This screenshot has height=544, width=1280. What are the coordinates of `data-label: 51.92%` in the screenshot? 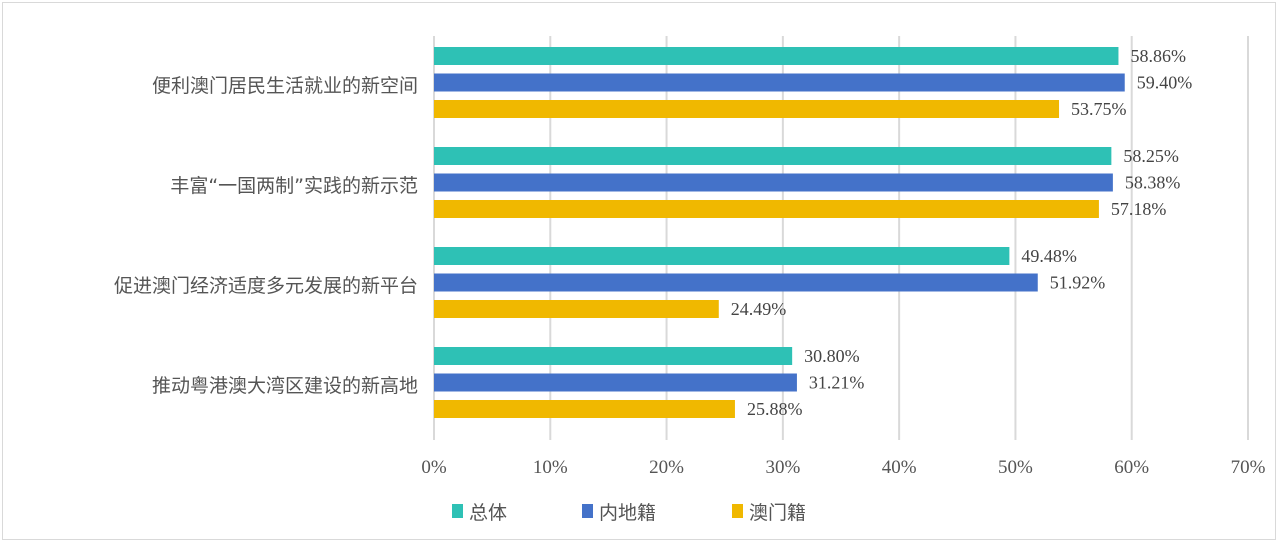 It's located at (1078, 283).